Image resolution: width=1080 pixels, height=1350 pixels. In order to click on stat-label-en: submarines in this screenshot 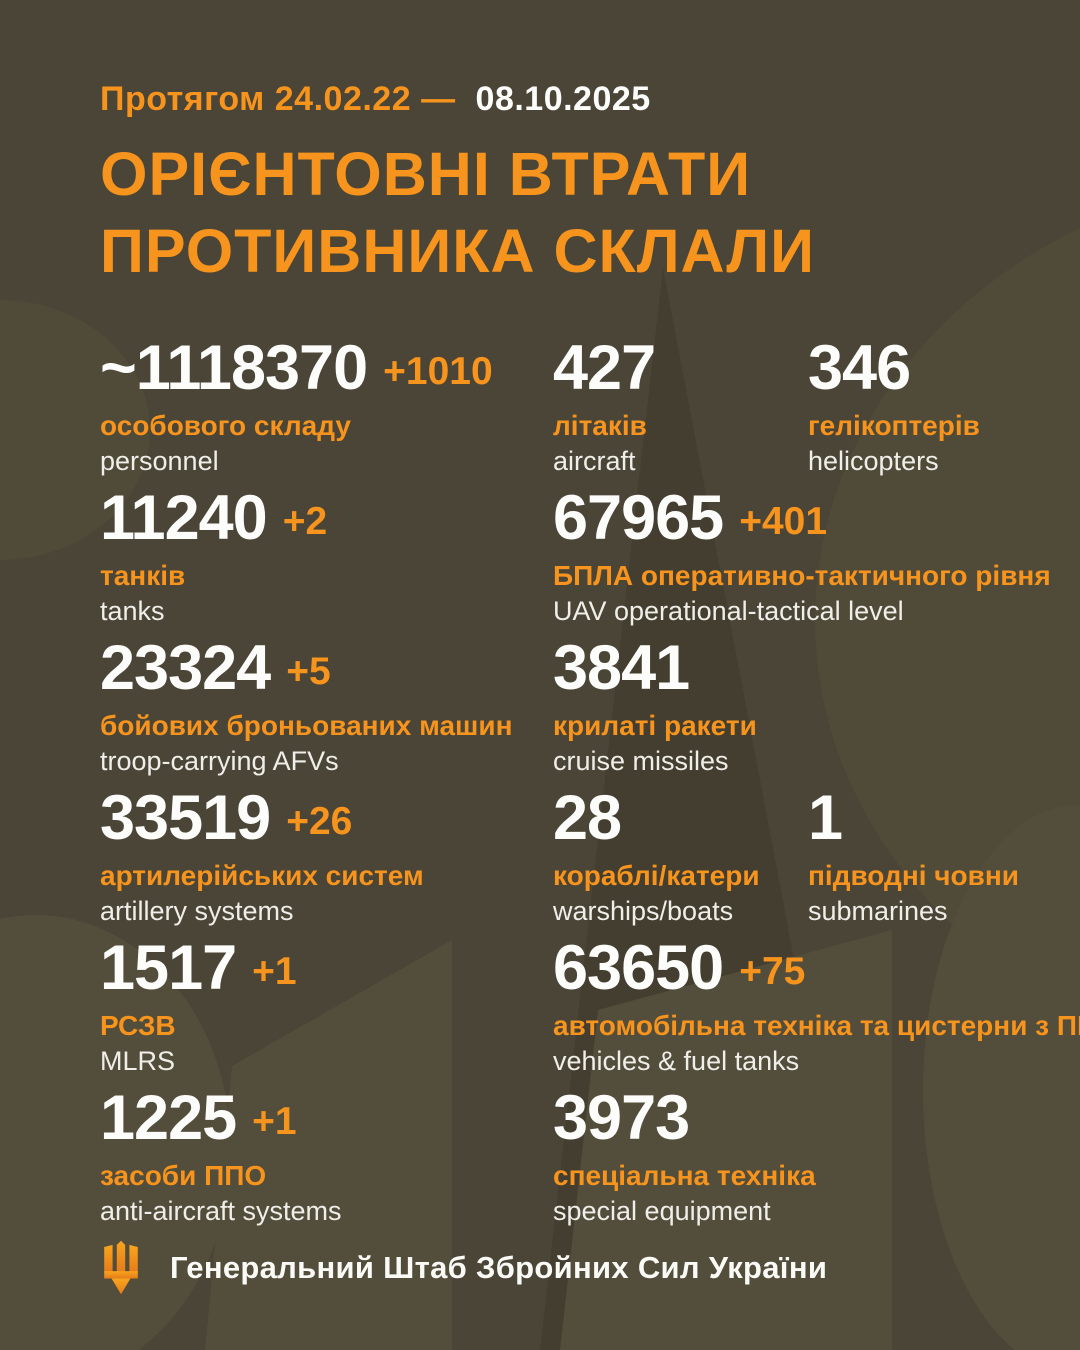, I will do `click(878, 911)`.